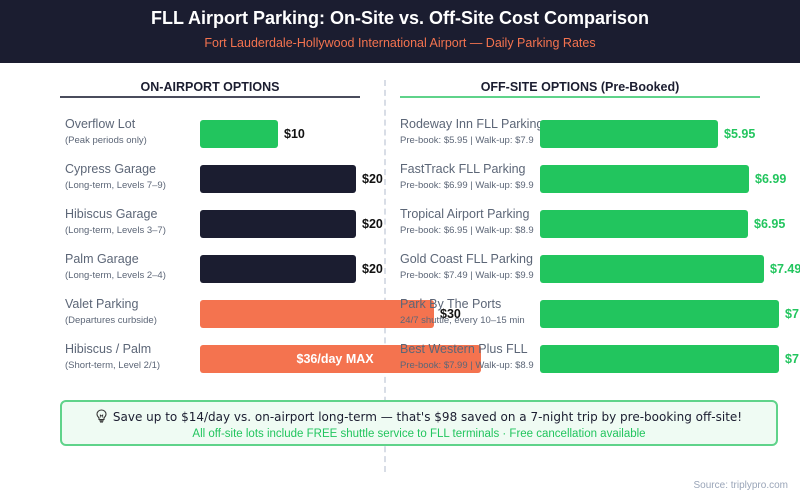 The image size is (800, 500). What do you see at coordinates (466, 259) in the screenshot?
I see `off-site-row-name: Gold Coast FLL Parking` at bounding box center [466, 259].